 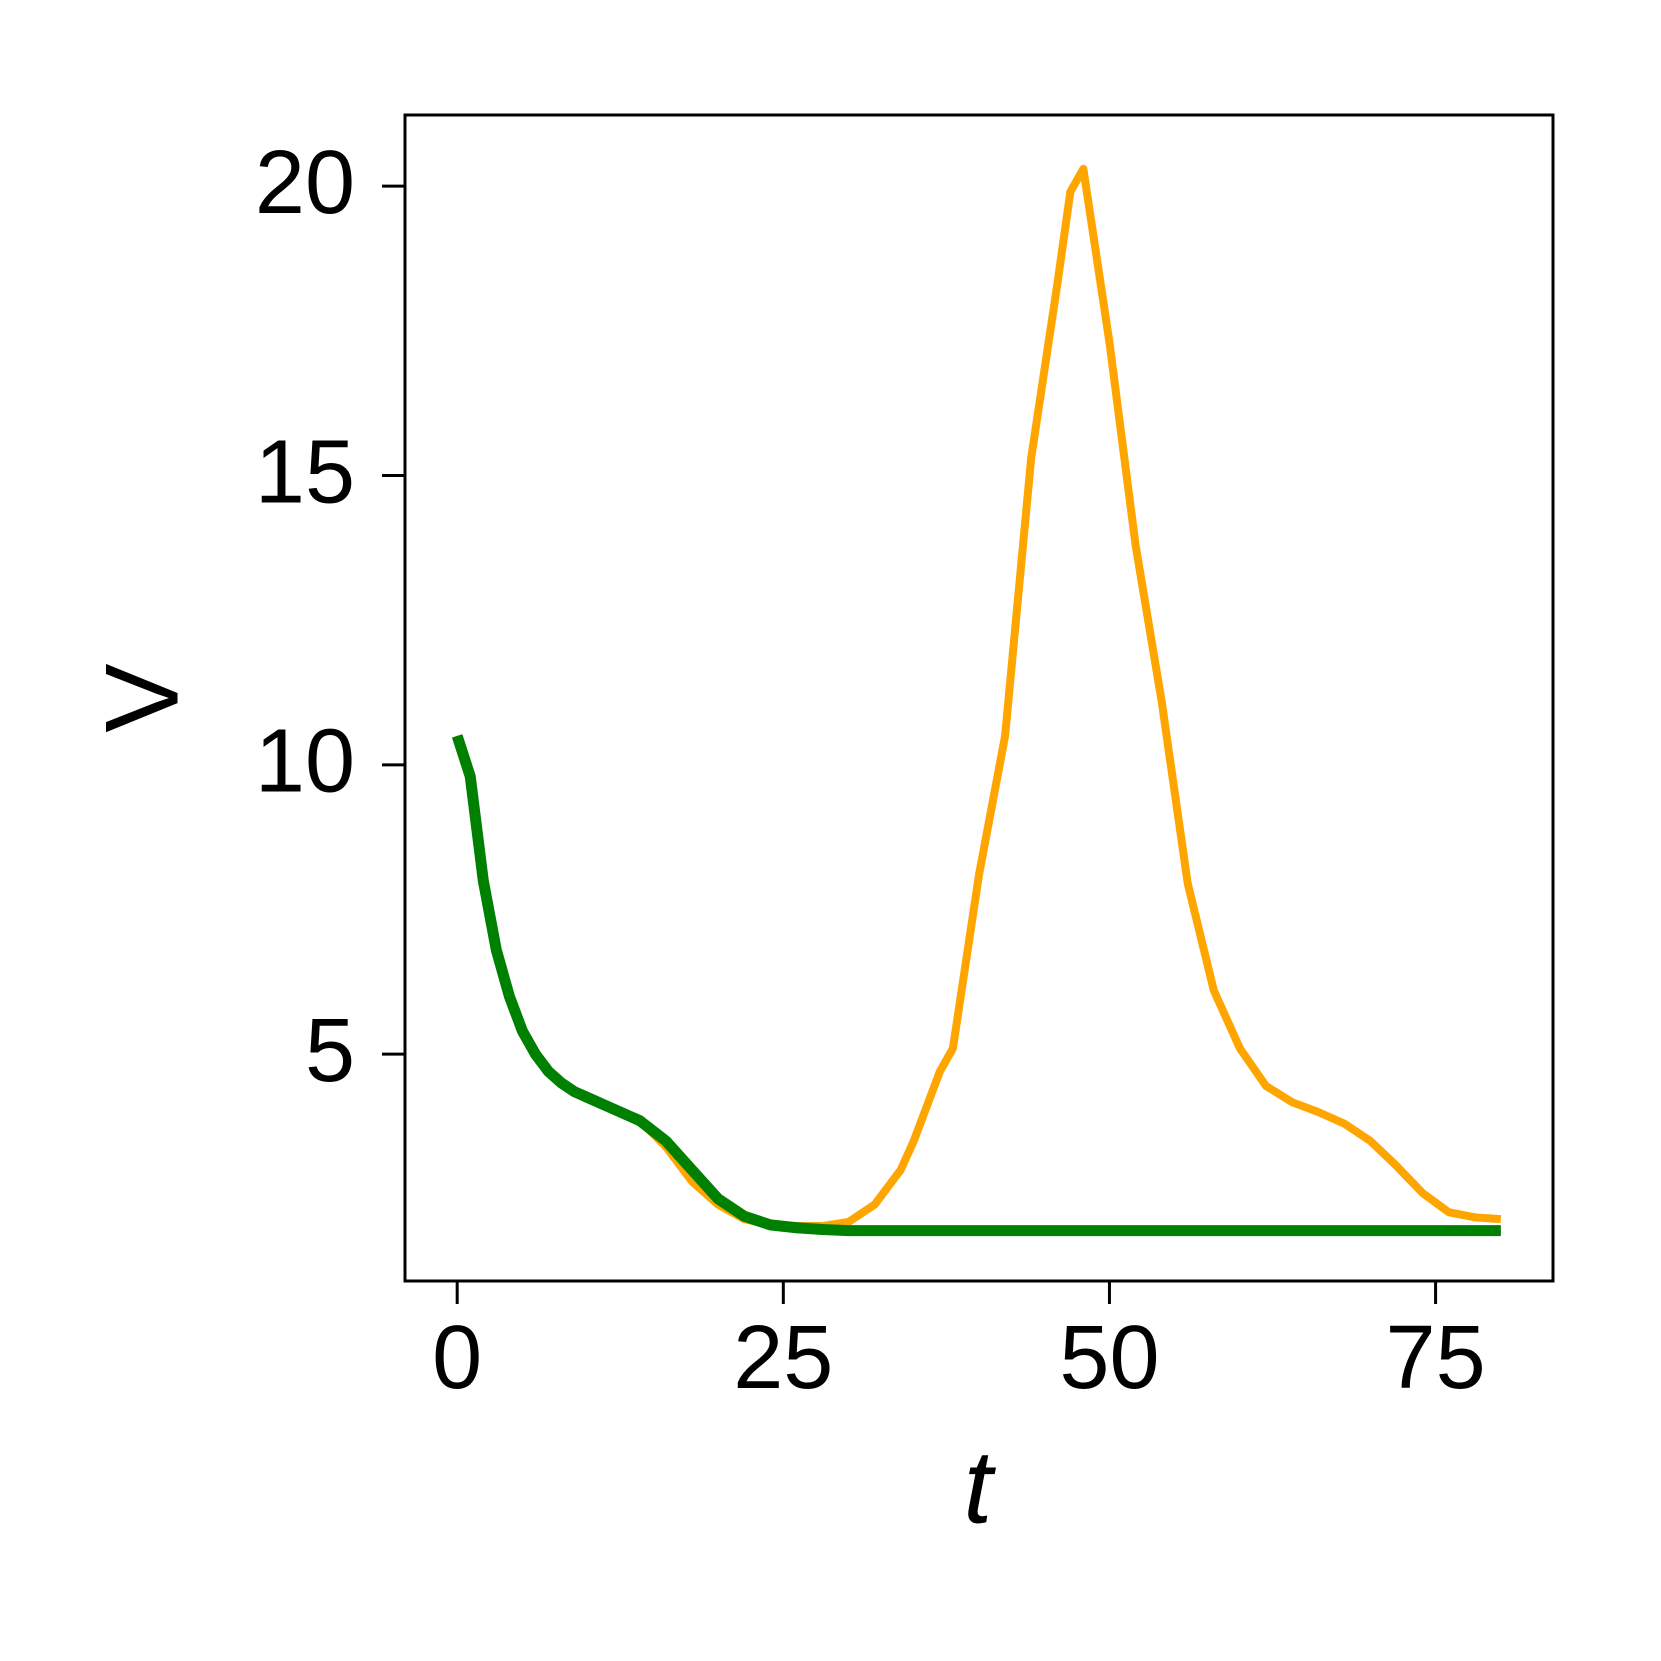 I want to click on x-tick-label: 75, so click(x=1436, y=1358).